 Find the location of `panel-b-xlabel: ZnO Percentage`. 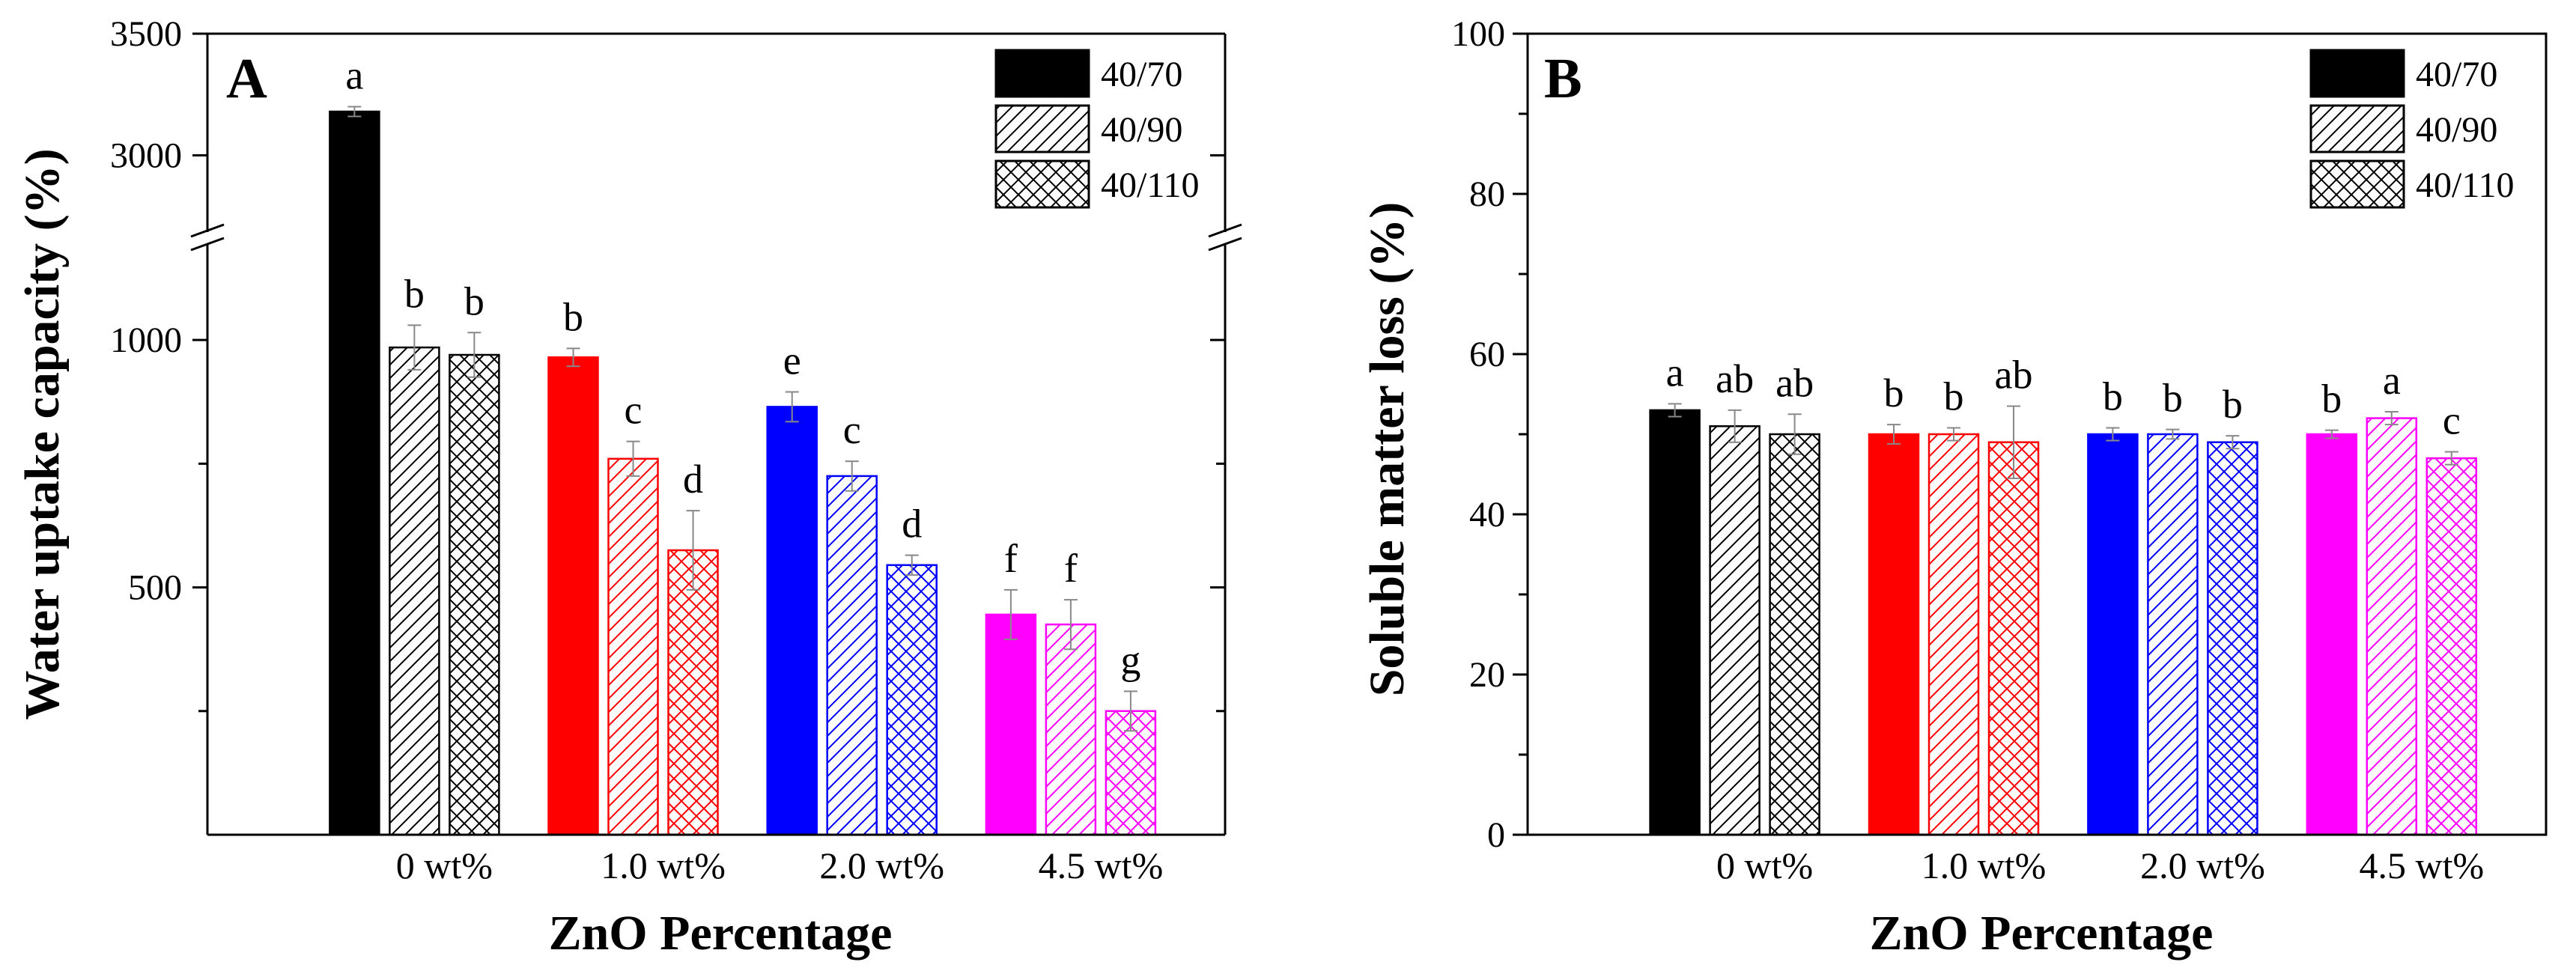

panel-b-xlabel: ZnO Percentage is located at coordinates (2042, 933).